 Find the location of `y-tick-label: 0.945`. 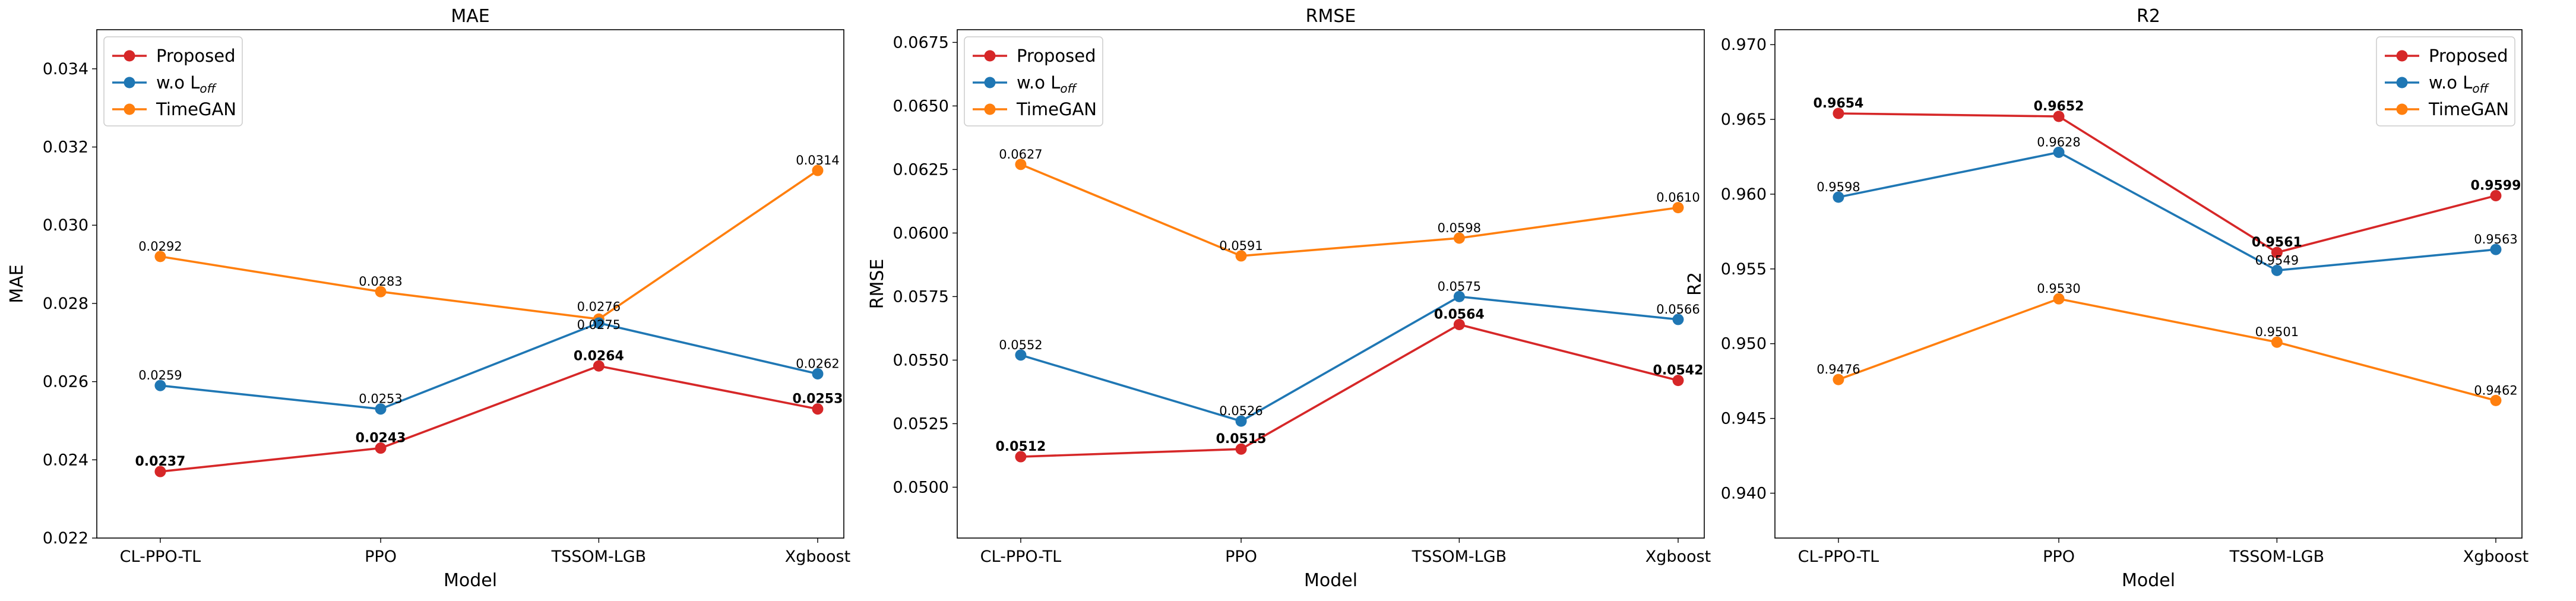

y-tick-label: 0.945 is located at coordinates (1744, 419).